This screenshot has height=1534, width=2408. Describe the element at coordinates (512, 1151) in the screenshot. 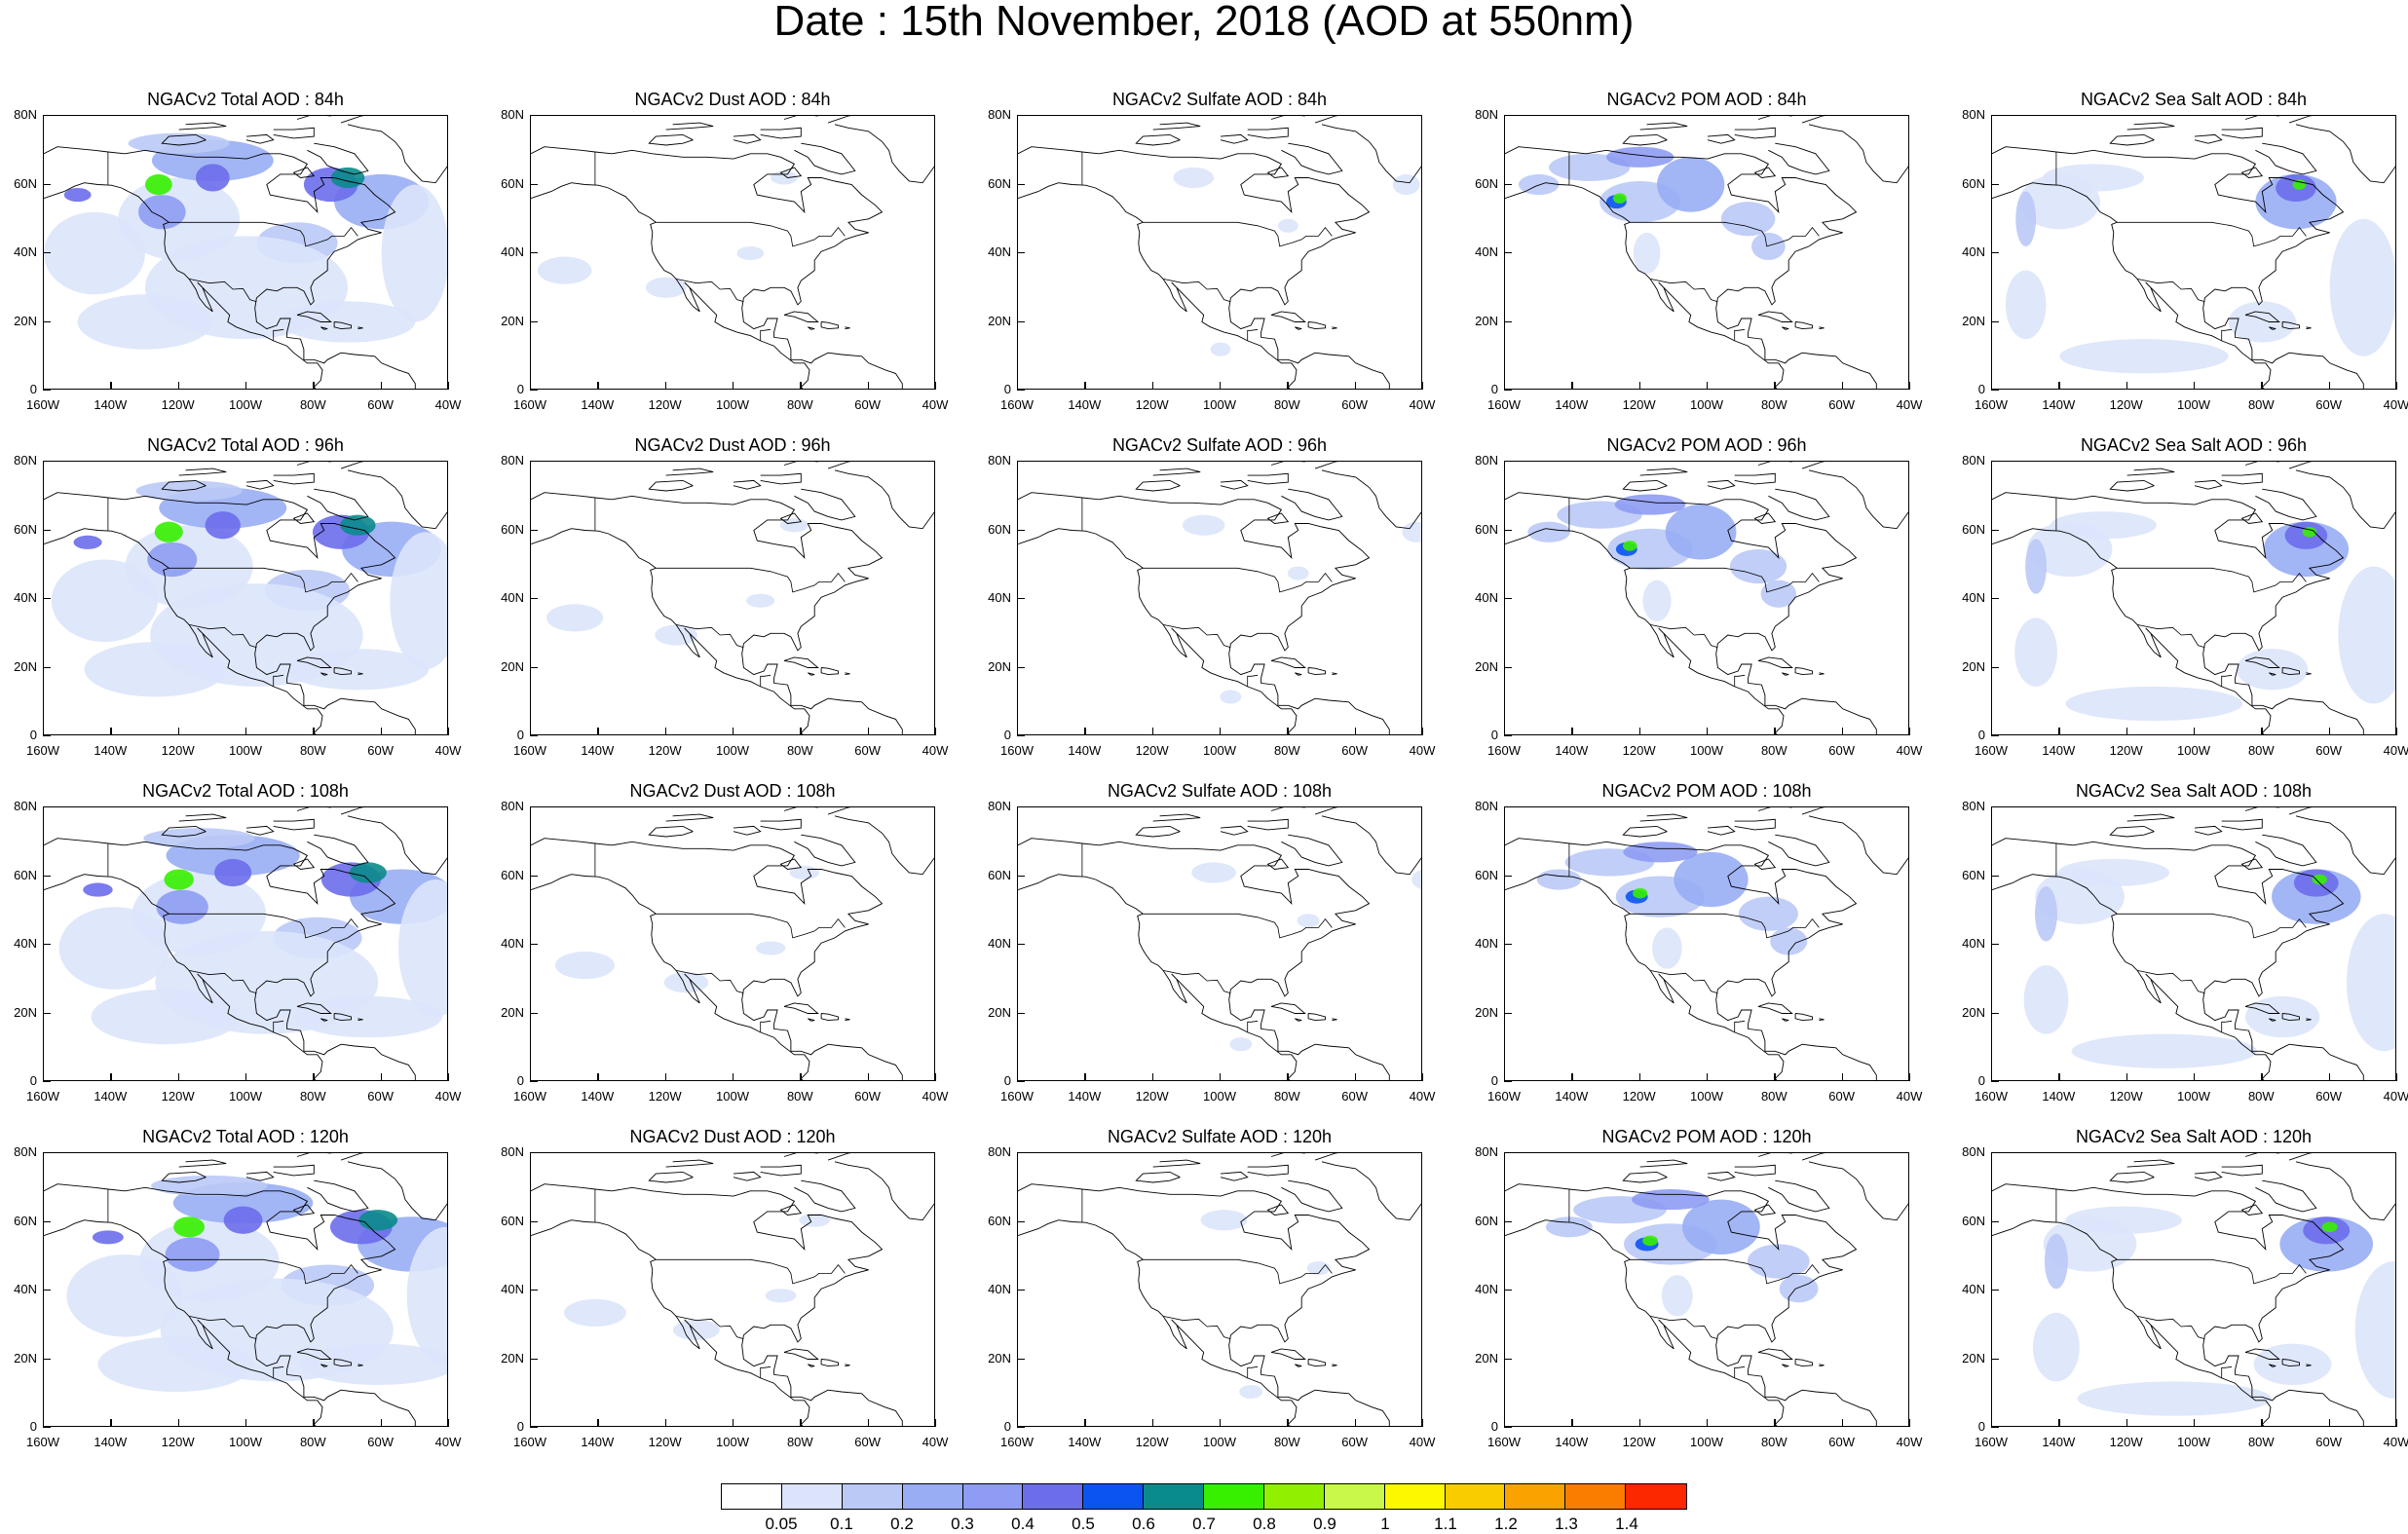

I see `lat-tick-label: 80N` at that location.